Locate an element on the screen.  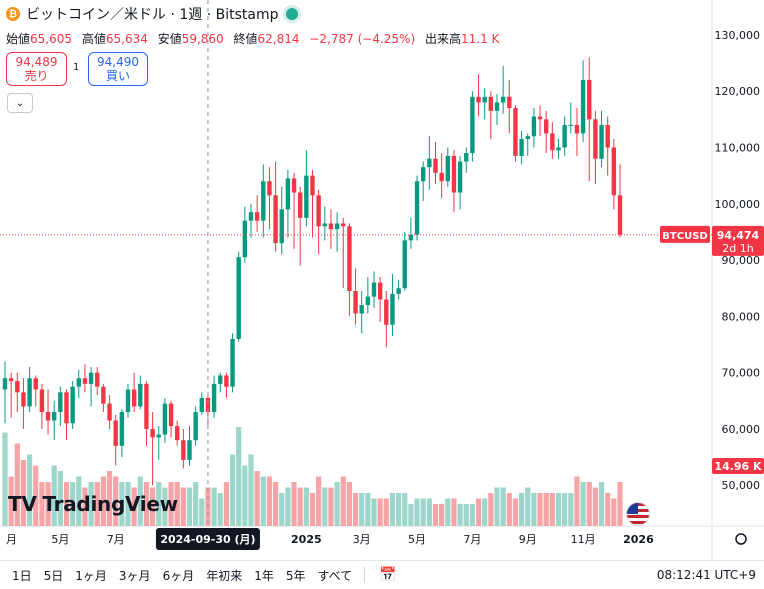
range-3m: 3ヶ月 is located at coordinates (134, 575).